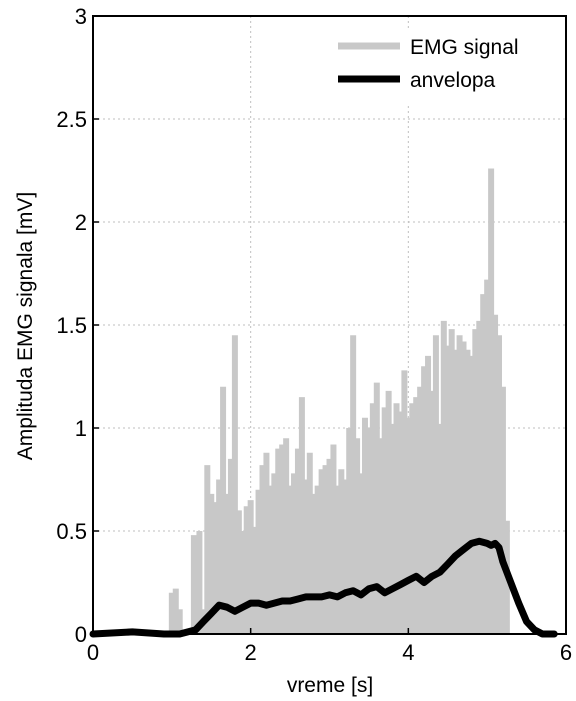  I want to click on y-axis-label: Amplituda EMG signala [mV], so click(25, 326).